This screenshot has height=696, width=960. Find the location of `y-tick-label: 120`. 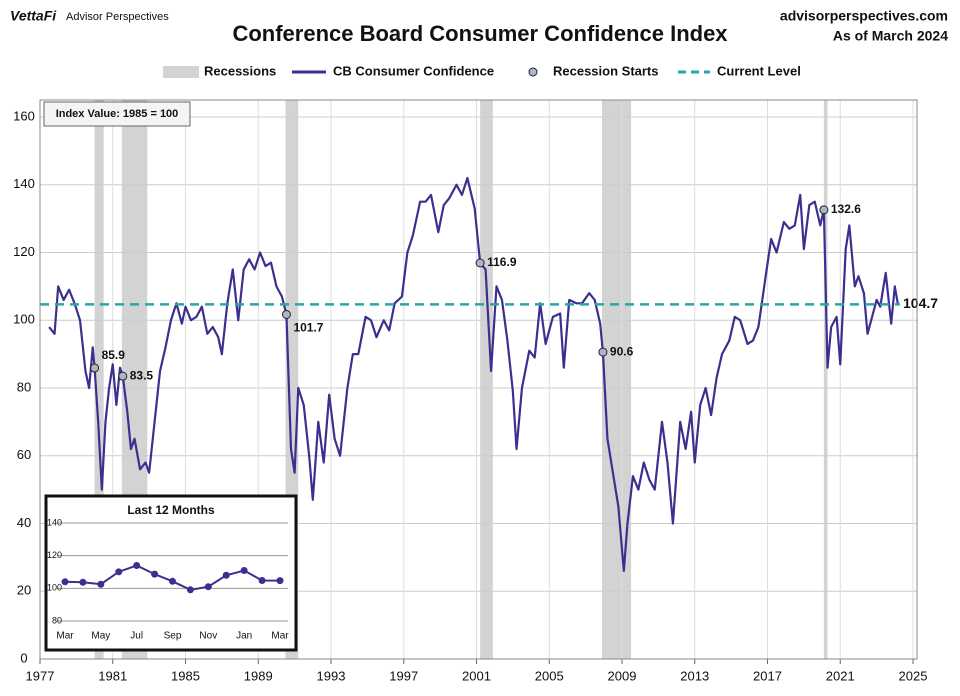

y-tick-label: 120 is located at coordinates (24, 251).